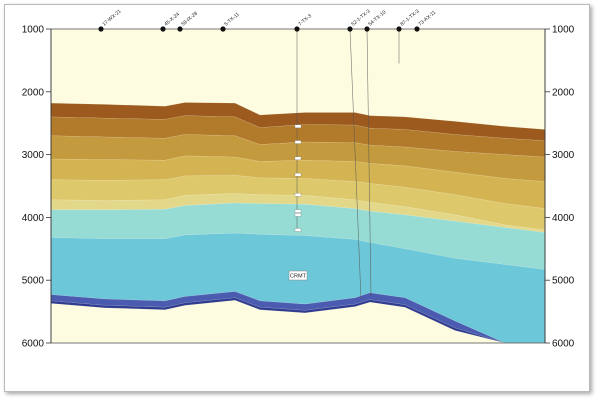 This screenshot has width=600, height=400. I want to click on depth-tick-left: 5000, so click(33, 281).